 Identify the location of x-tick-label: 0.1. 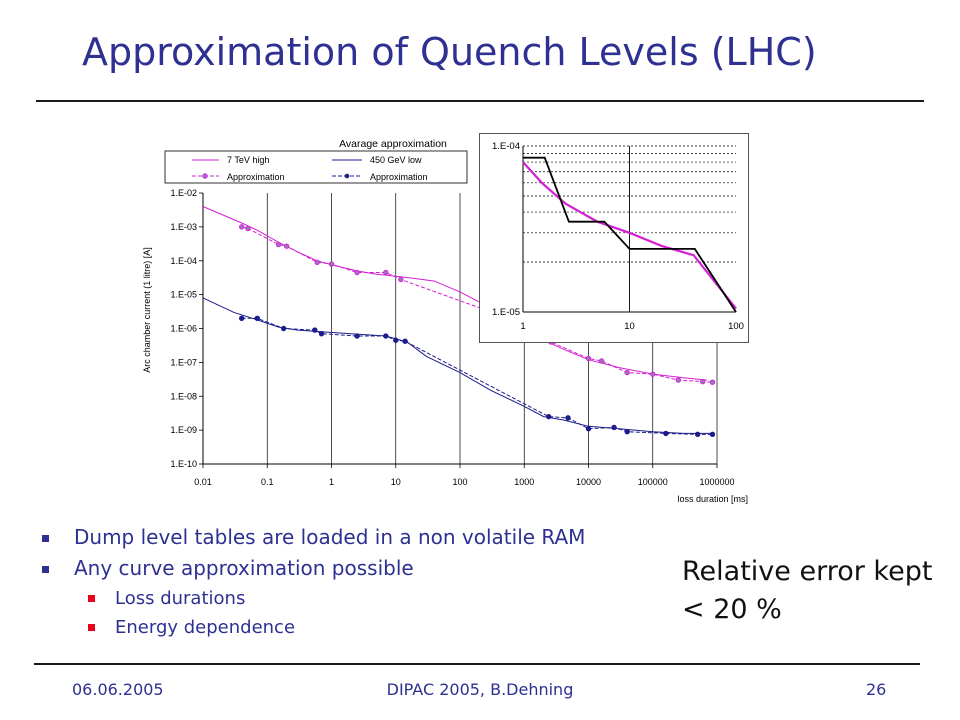
(267, 482).